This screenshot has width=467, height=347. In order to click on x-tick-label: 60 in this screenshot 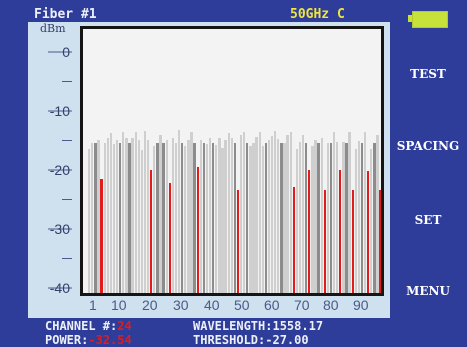, I will do `click(272, 305)`.